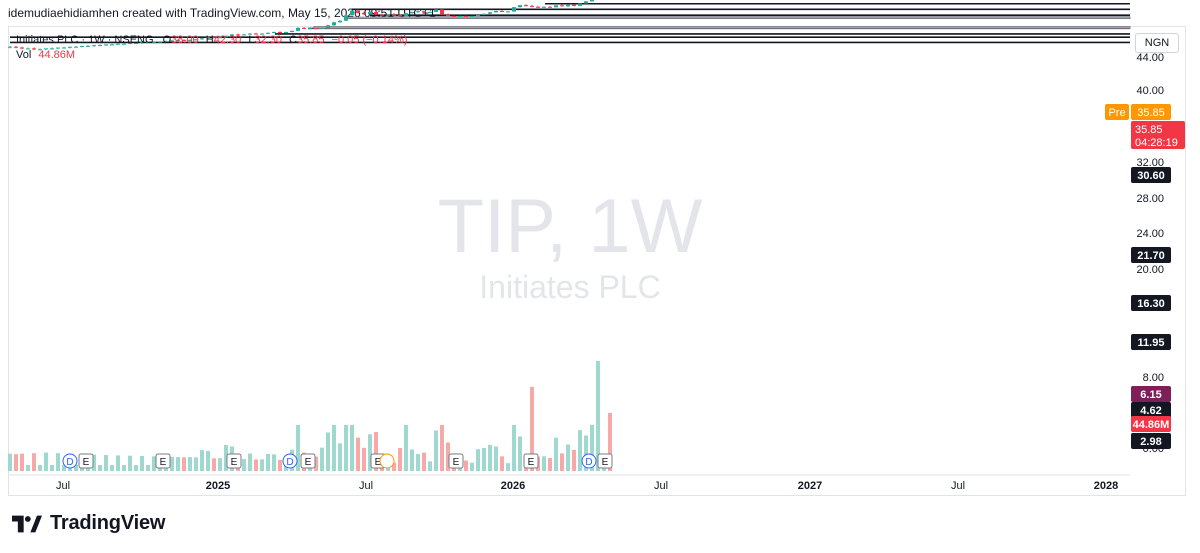  What do you see at coordinates (1157, 43) in the screenshot?
I see `currency-selector: NGN` at bounding box center [1157, 43].